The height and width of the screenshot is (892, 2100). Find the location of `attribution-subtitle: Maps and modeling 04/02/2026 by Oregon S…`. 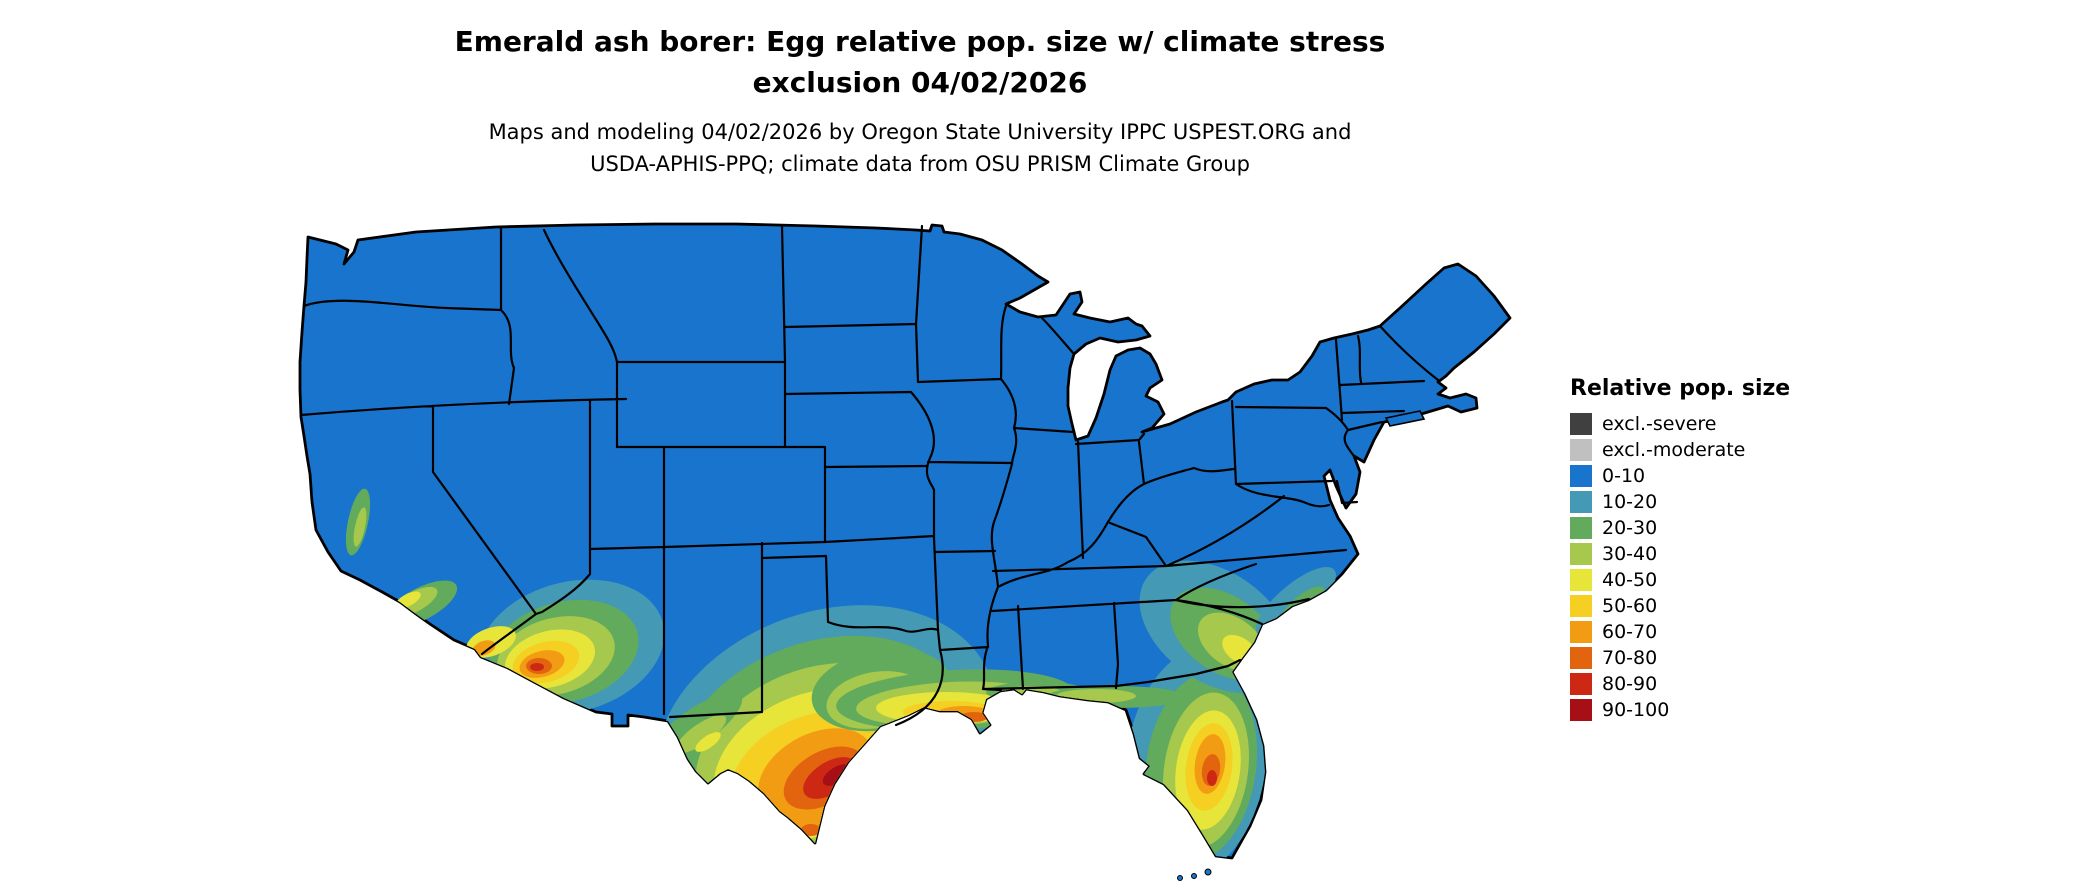

attribution-subtitle: Maps and modeling 04/02/2026 by Oregon S… is located at coordinates (920, 148).